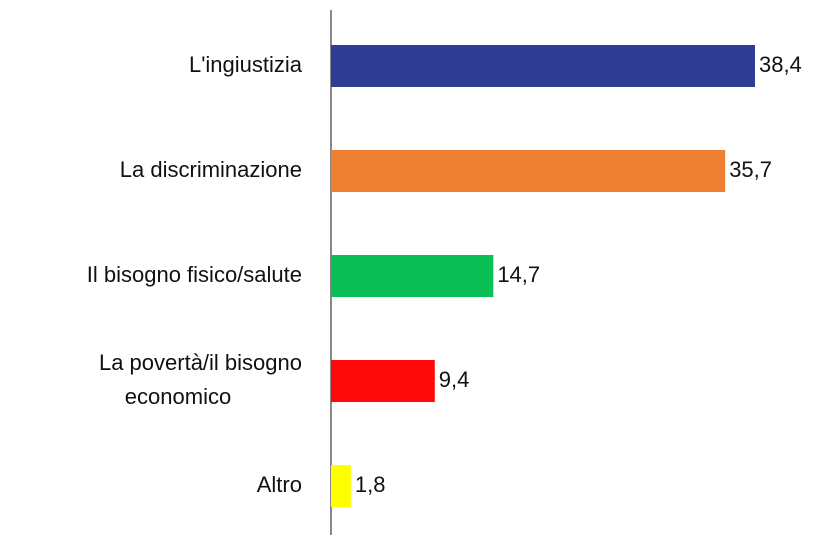 This screenshot has height=535, width=813. What do you see at coordinates (518, 274) in the screenshot?
I see `value-label: 14,7` at bounding box center [518, 274].